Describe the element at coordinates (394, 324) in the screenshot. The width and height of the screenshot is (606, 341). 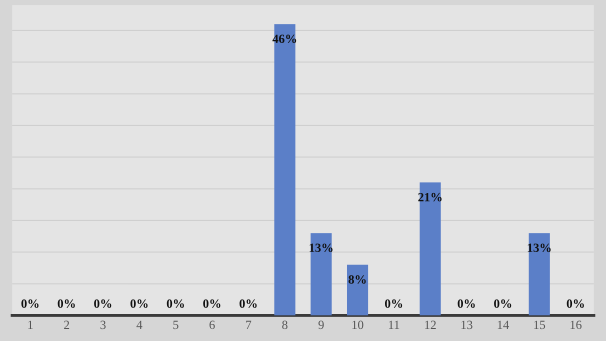
I see `x-tick-label: 11` at that location.